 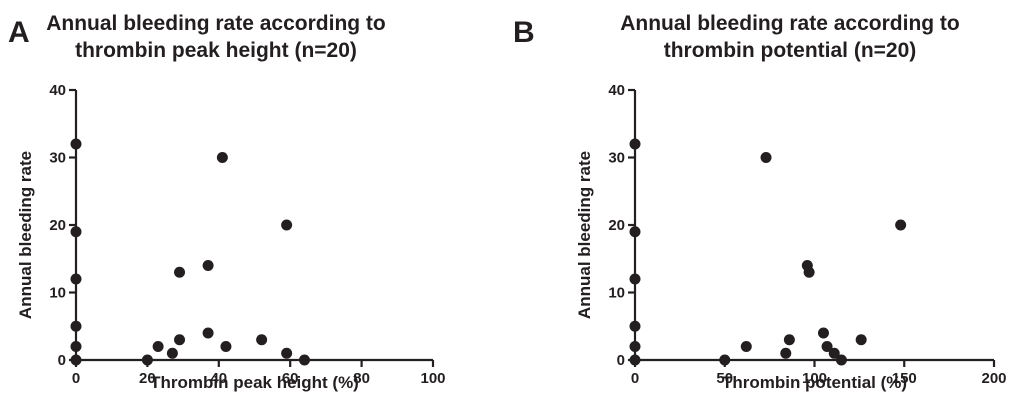 What do you see at coordinates (524, 32) in the screenshot?
I see `panel-letter: B` at bounding box center [524, 32].